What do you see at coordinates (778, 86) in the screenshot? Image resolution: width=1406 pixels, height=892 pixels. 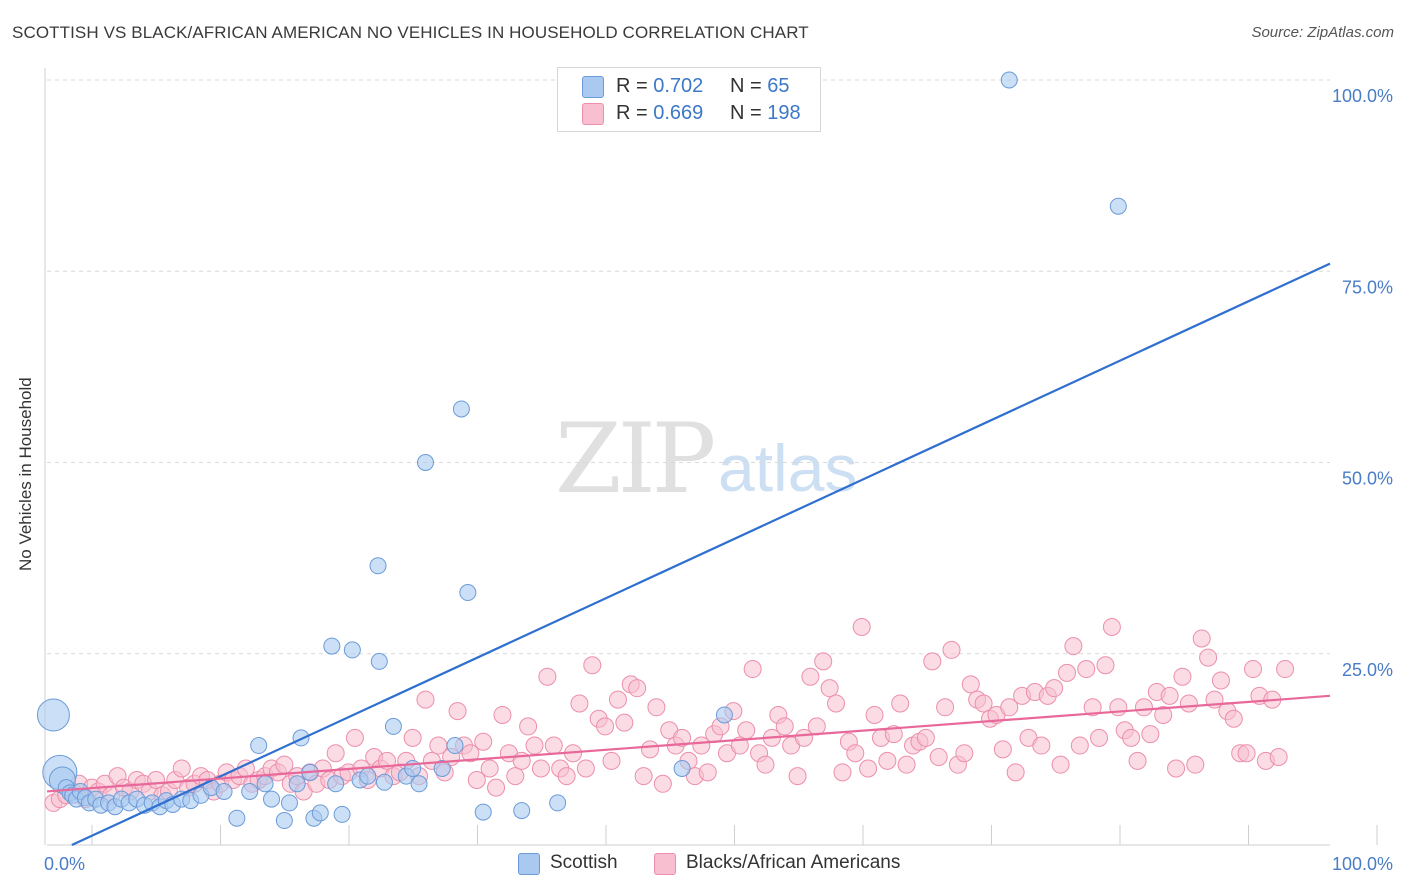 I see `legend-n-value: 65` at bounding box center [778, 86].